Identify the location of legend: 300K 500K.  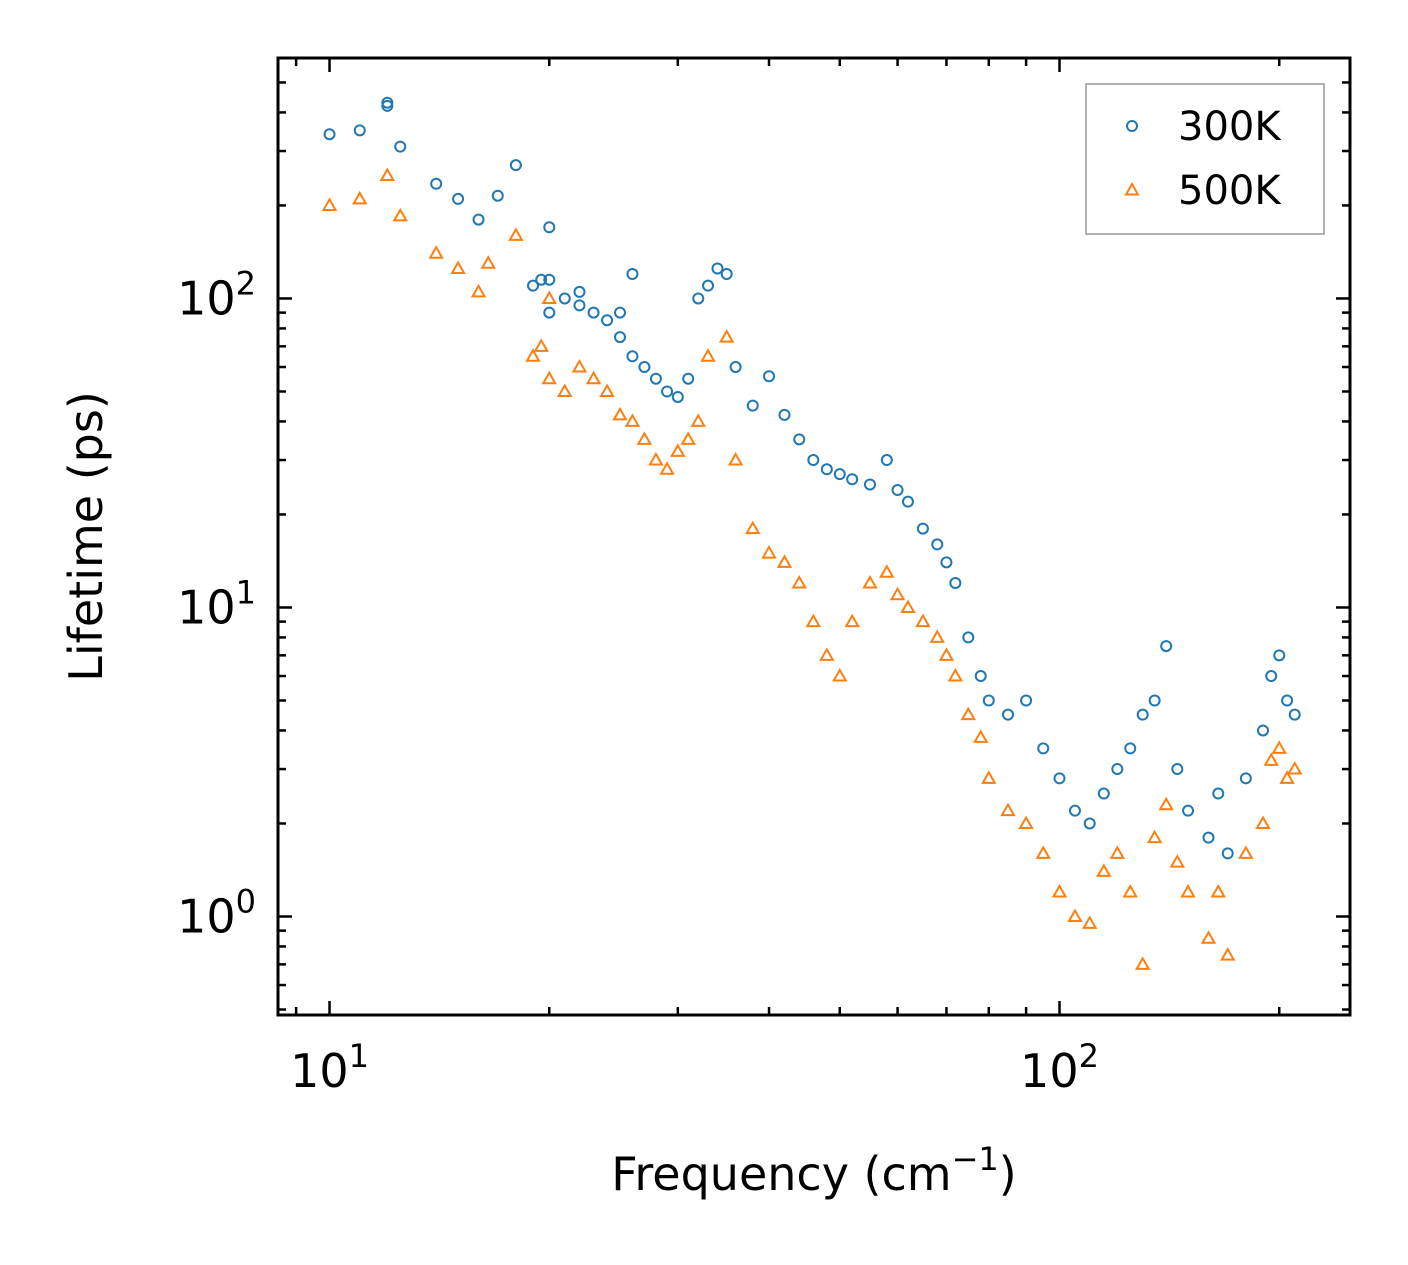
(1205, 159).